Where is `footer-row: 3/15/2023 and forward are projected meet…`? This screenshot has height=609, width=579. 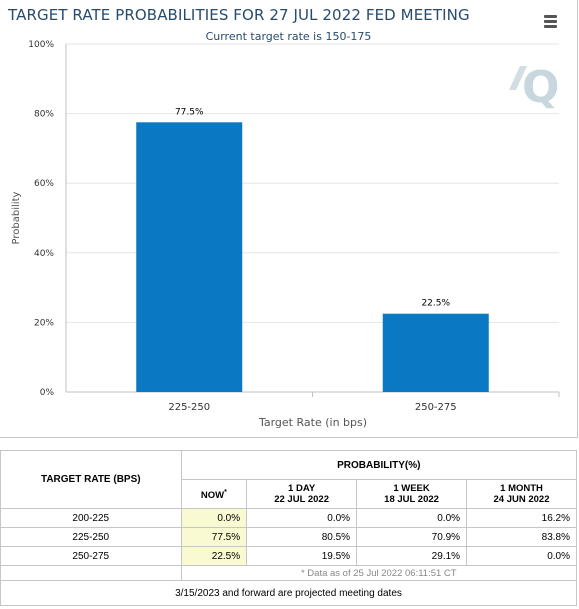
footer-row: 3/15/2023 and forward are projected meet… is located at coordinates (288, 593).